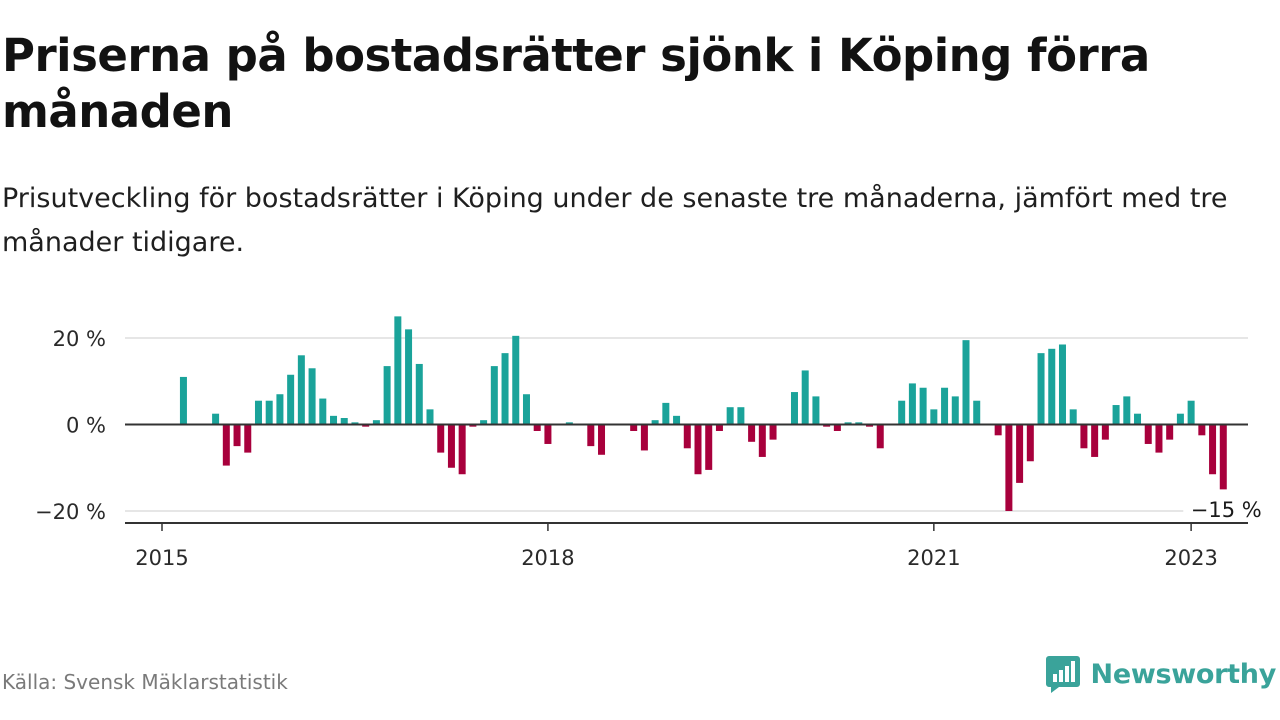 The image size is (1280, 720). Describe the element at coordinates (86, 426) in the screenshot. I see `y-tick-label: 0 %` at that location.